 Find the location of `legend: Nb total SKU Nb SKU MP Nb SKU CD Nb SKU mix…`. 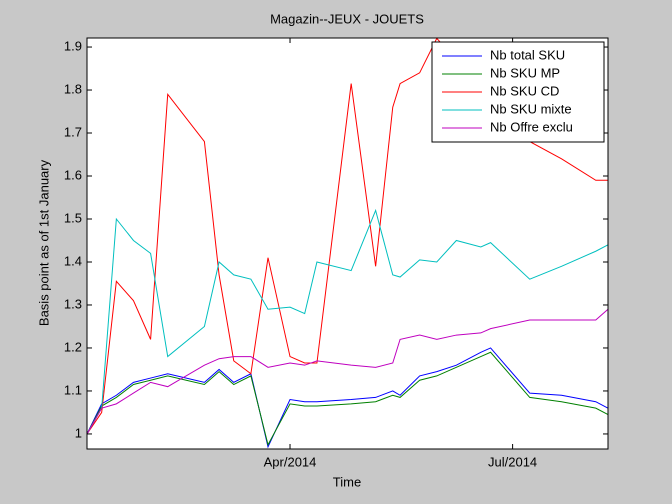

legend: Nb total SKU Nb SKU MP Nb SKU CD Nb SKU mix… is located at coordinates (518, 92).